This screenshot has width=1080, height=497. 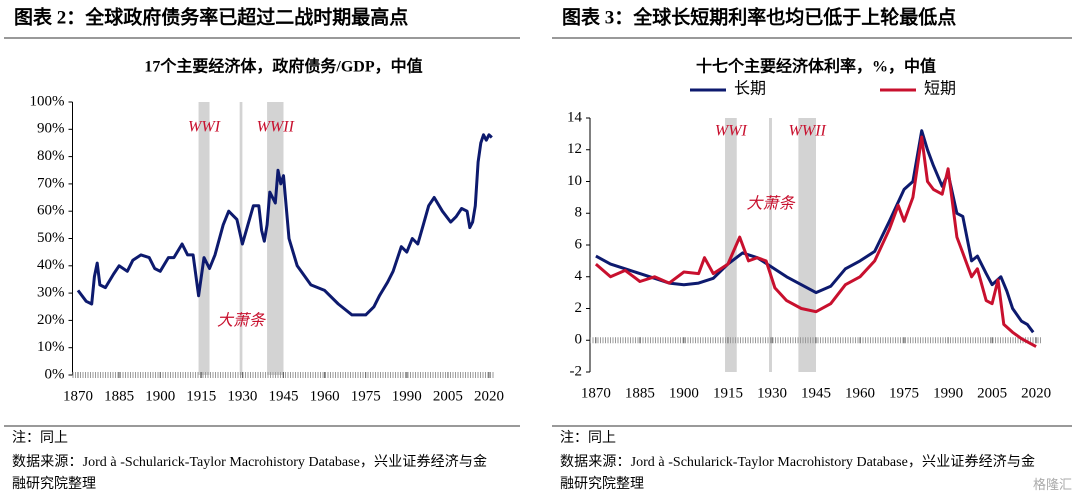 I want to click on y-tick-label: 8, so click(x=579, y=213).